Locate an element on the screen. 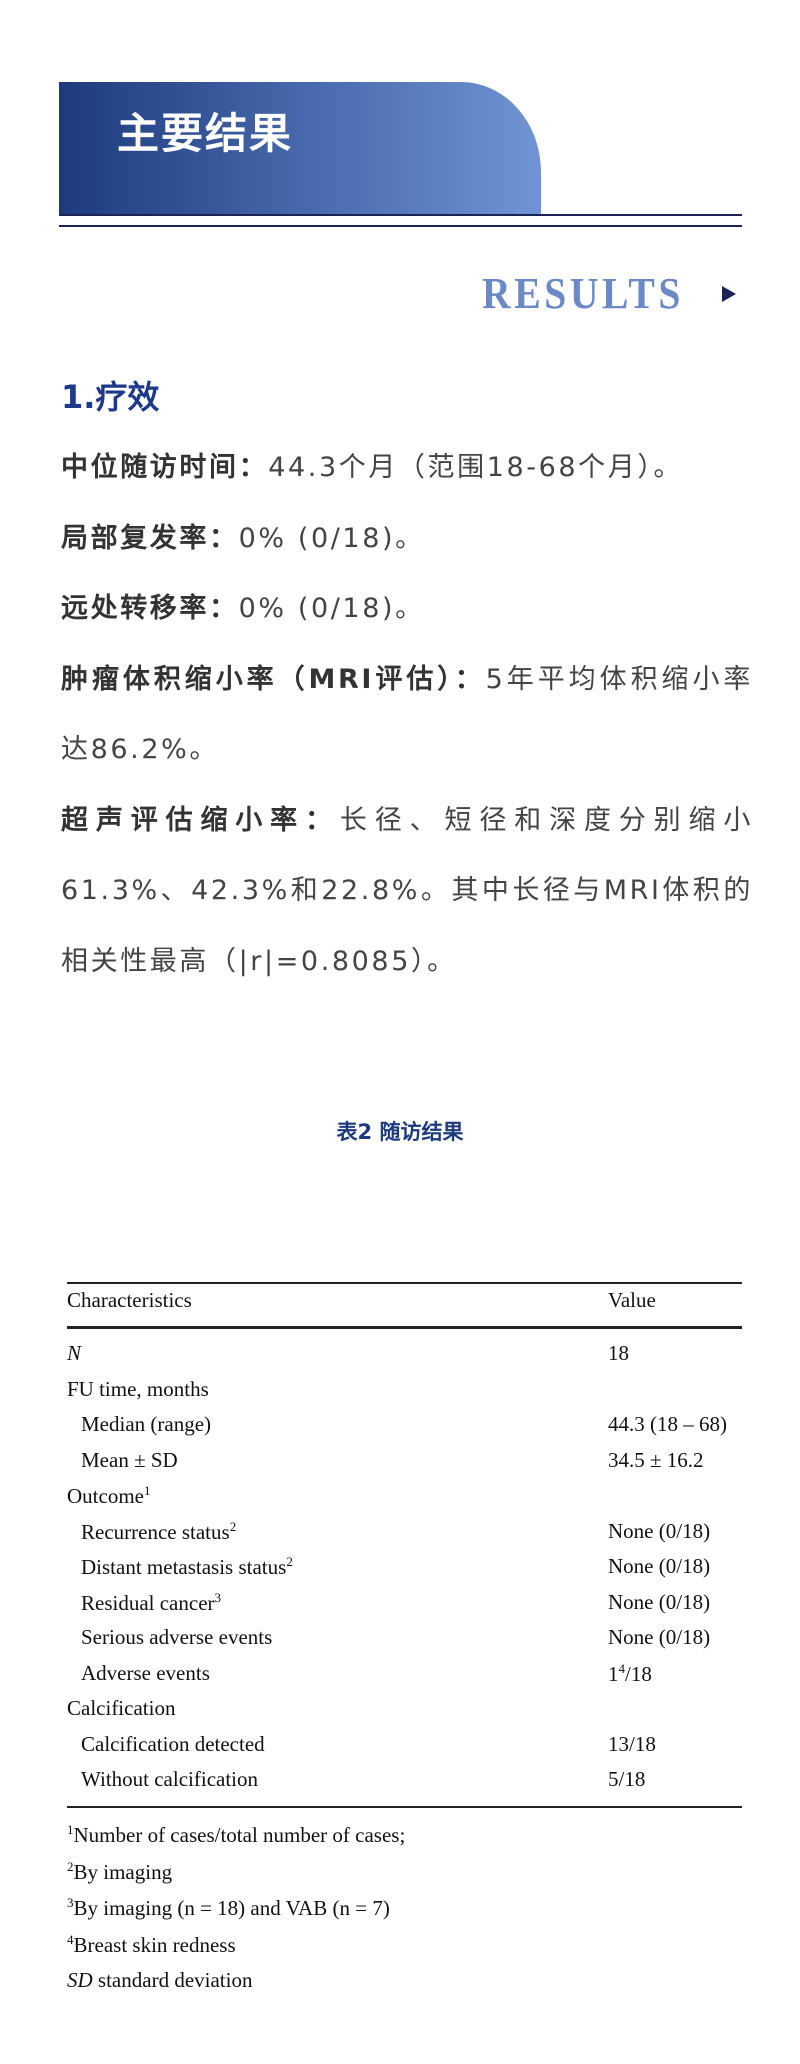  row-value: 5/18 is located at coordinates (626, 1779).